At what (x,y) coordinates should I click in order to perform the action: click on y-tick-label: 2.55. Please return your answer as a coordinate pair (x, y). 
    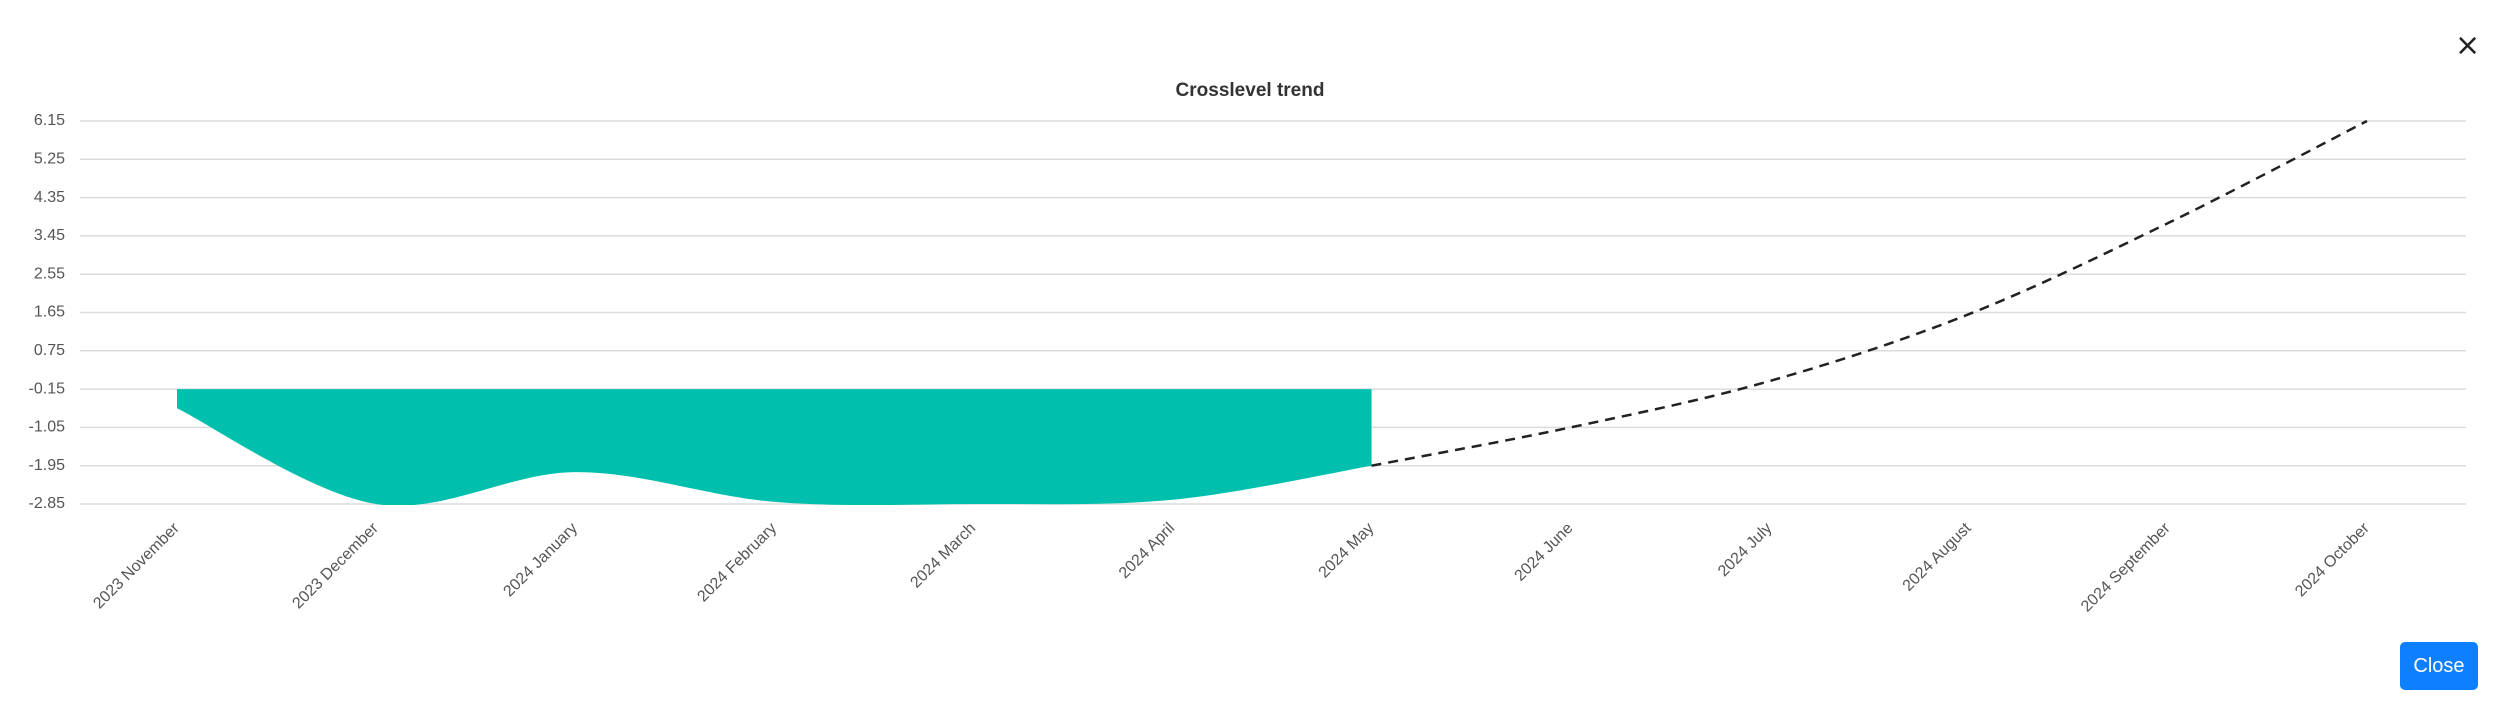
    Looking at the image, I should click on (49, 273).